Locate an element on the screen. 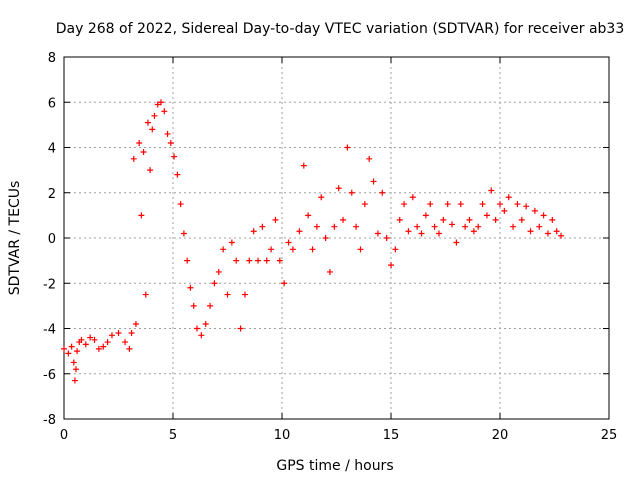  x-tick-label: 20 is located at coordinates (500, 435).